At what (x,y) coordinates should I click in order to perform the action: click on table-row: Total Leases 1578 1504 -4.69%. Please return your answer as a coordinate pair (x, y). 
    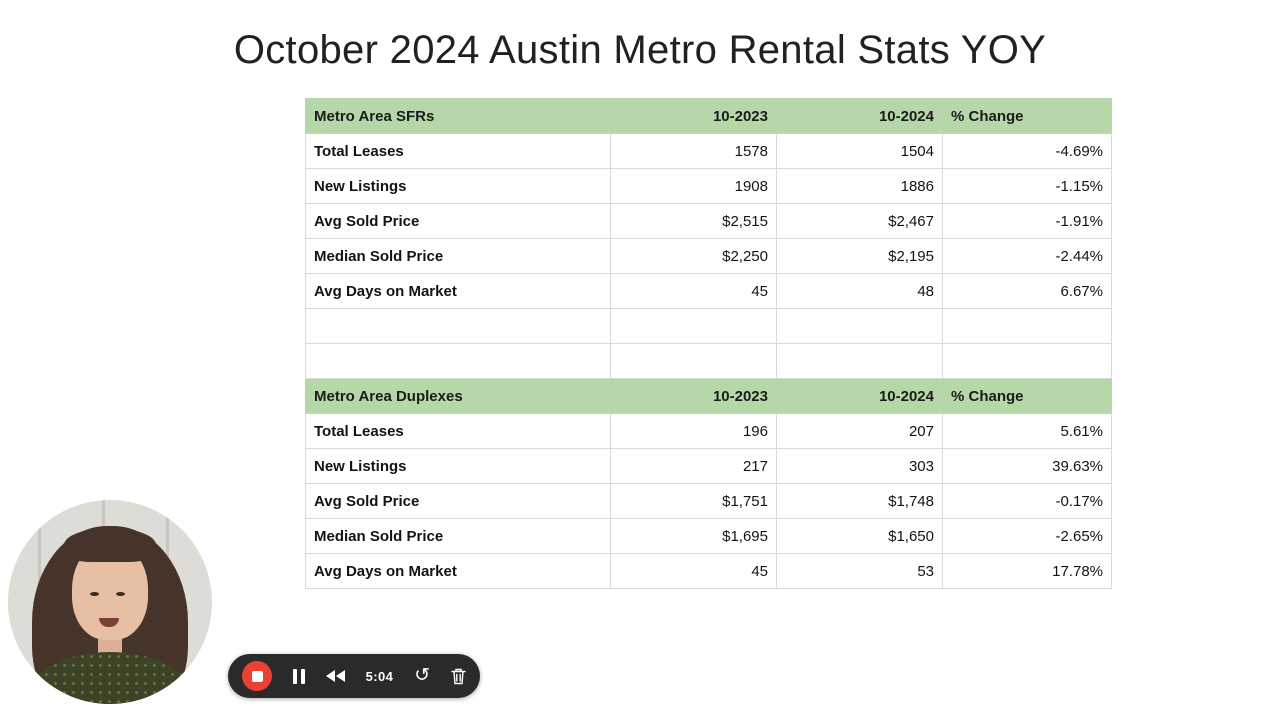
    Looking at the image, I should click on (708, 151).